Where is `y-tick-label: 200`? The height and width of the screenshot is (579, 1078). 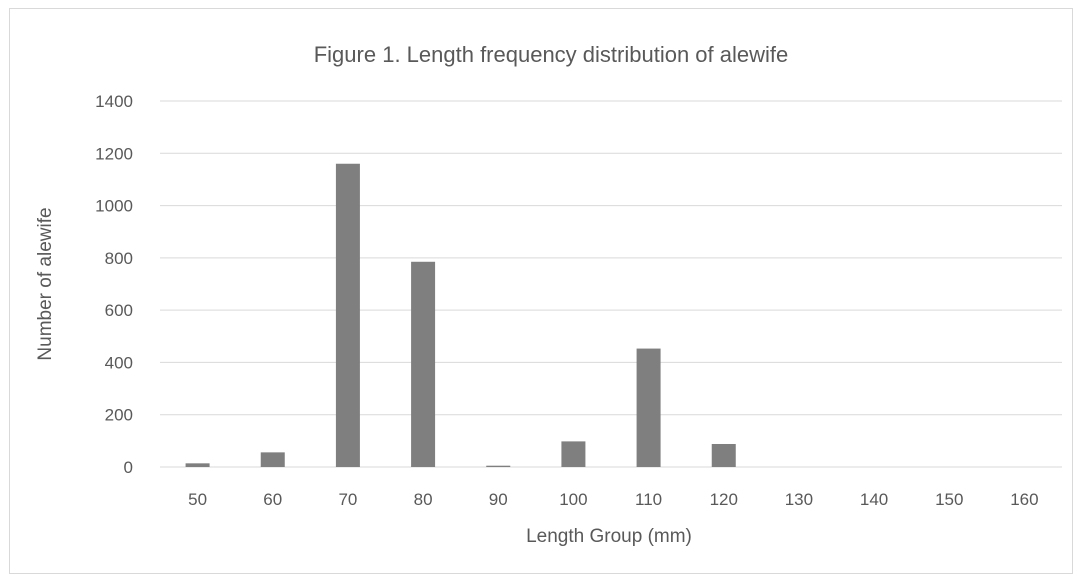 y-tick-label: 200 is located at coordinates (119, 415).